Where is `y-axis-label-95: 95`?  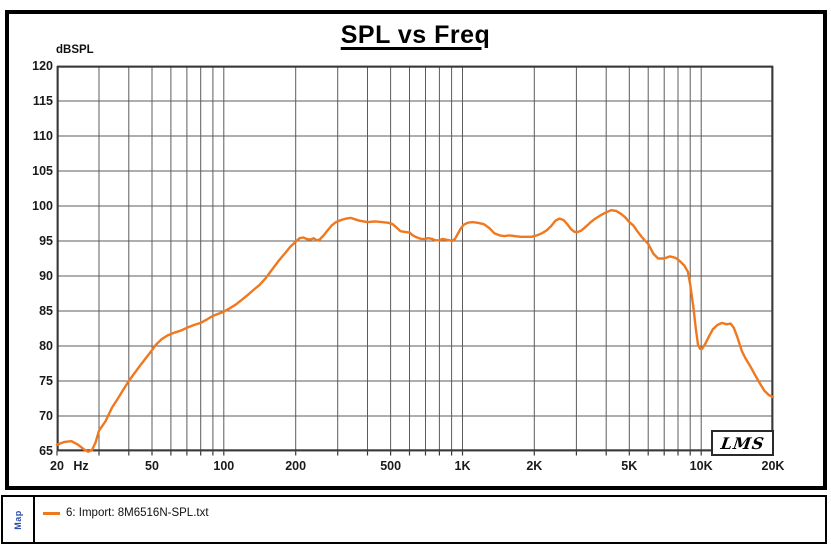
y-axis-label-95: 95 is located at coordinates (46, 240).